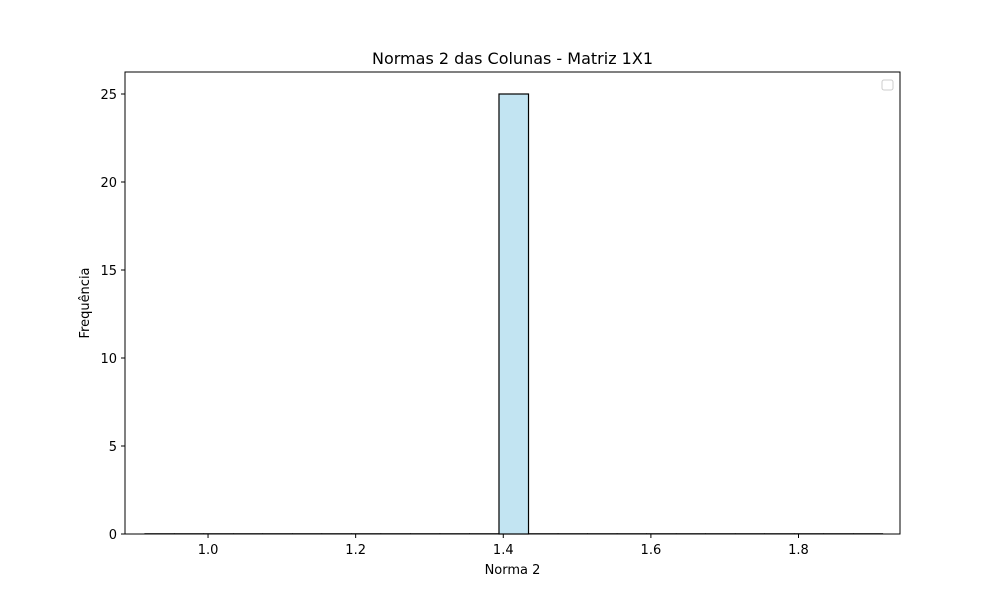 The image size is (1000, 600). I want to click on y-tick-label: 5, so click(113, 447).